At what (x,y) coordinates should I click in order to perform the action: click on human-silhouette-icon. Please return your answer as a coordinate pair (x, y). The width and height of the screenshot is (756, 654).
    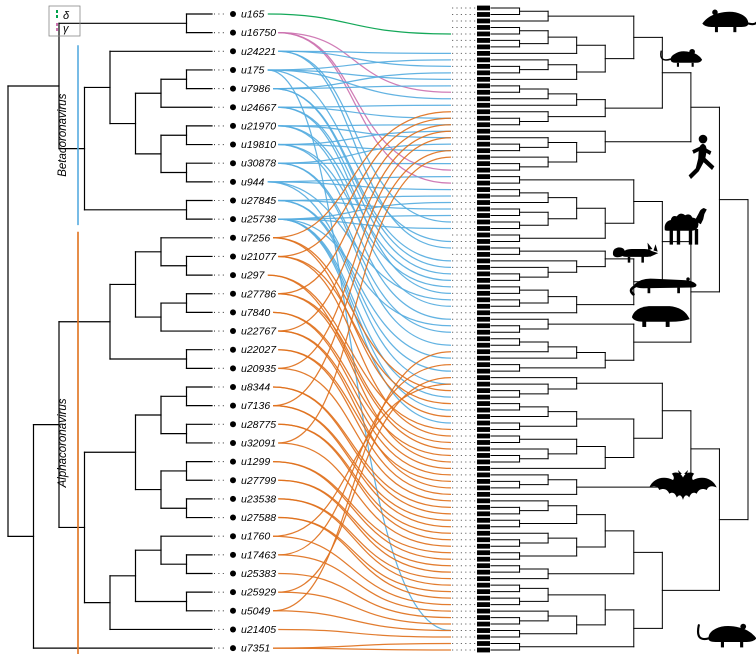
    Looking at the image, I should click on (701, 156).